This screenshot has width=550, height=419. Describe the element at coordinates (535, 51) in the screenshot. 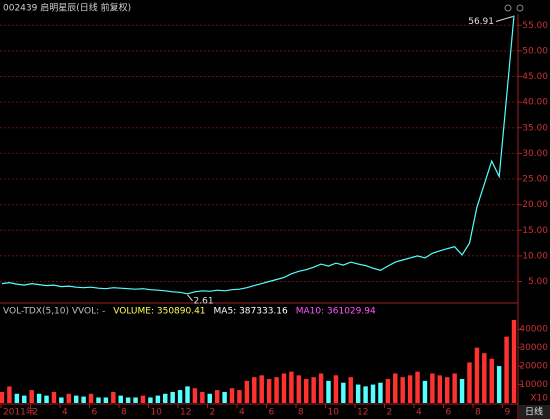

I see `y-tick-label: 50.00` at that location.